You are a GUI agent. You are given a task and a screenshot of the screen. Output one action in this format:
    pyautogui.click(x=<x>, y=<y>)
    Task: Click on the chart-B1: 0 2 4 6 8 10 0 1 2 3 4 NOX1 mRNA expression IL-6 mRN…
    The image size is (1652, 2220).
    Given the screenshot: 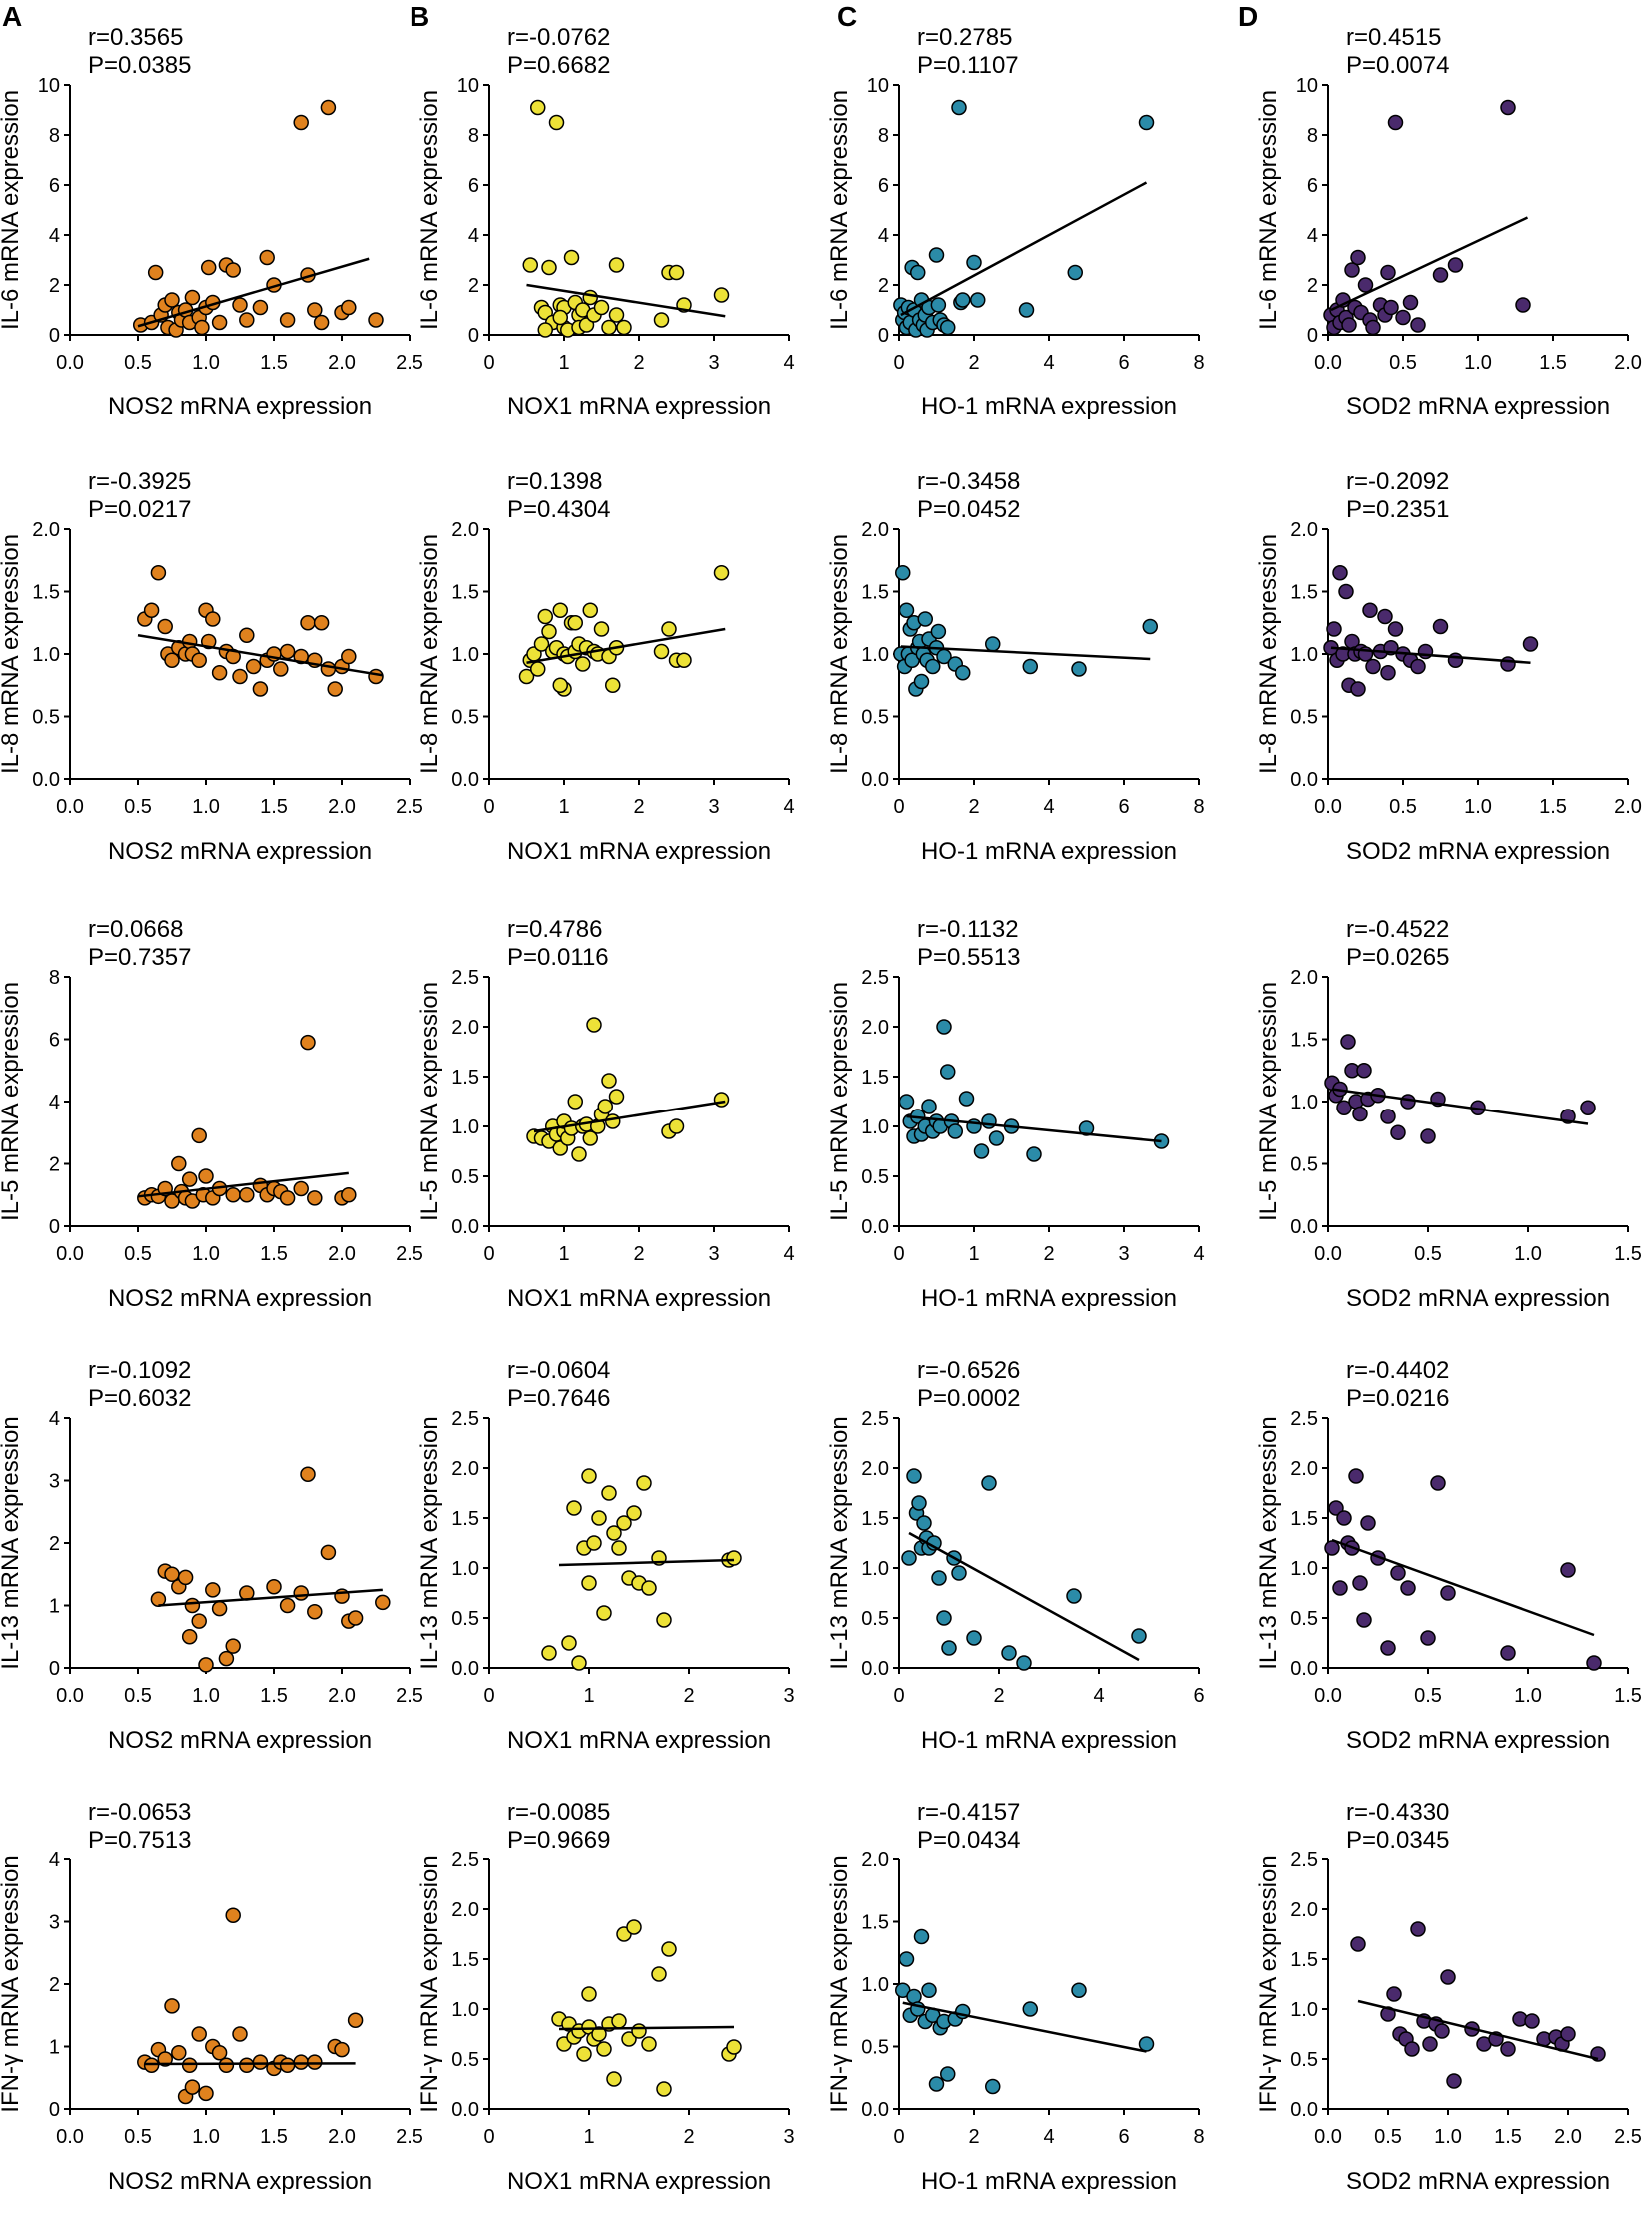 What is the action you would take?
    pyautogui.click(x=605, y=222)
    